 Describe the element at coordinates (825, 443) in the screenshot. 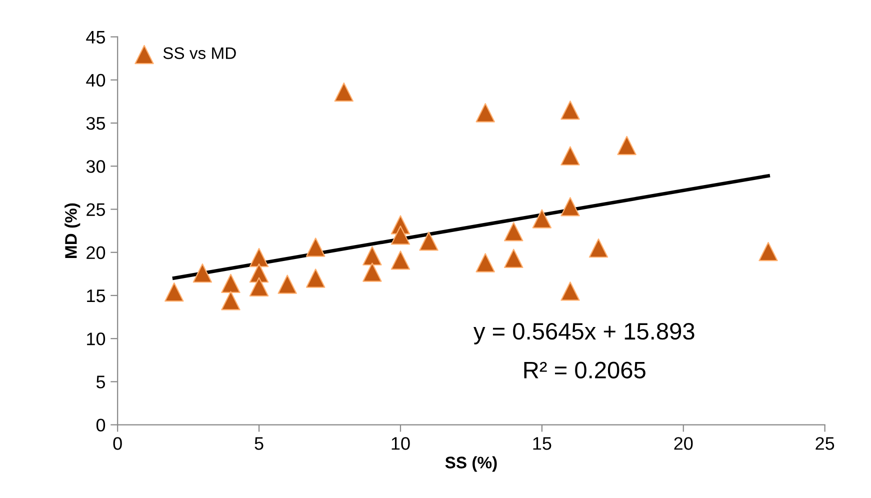

I see `x-tick-label: 25` at that location.